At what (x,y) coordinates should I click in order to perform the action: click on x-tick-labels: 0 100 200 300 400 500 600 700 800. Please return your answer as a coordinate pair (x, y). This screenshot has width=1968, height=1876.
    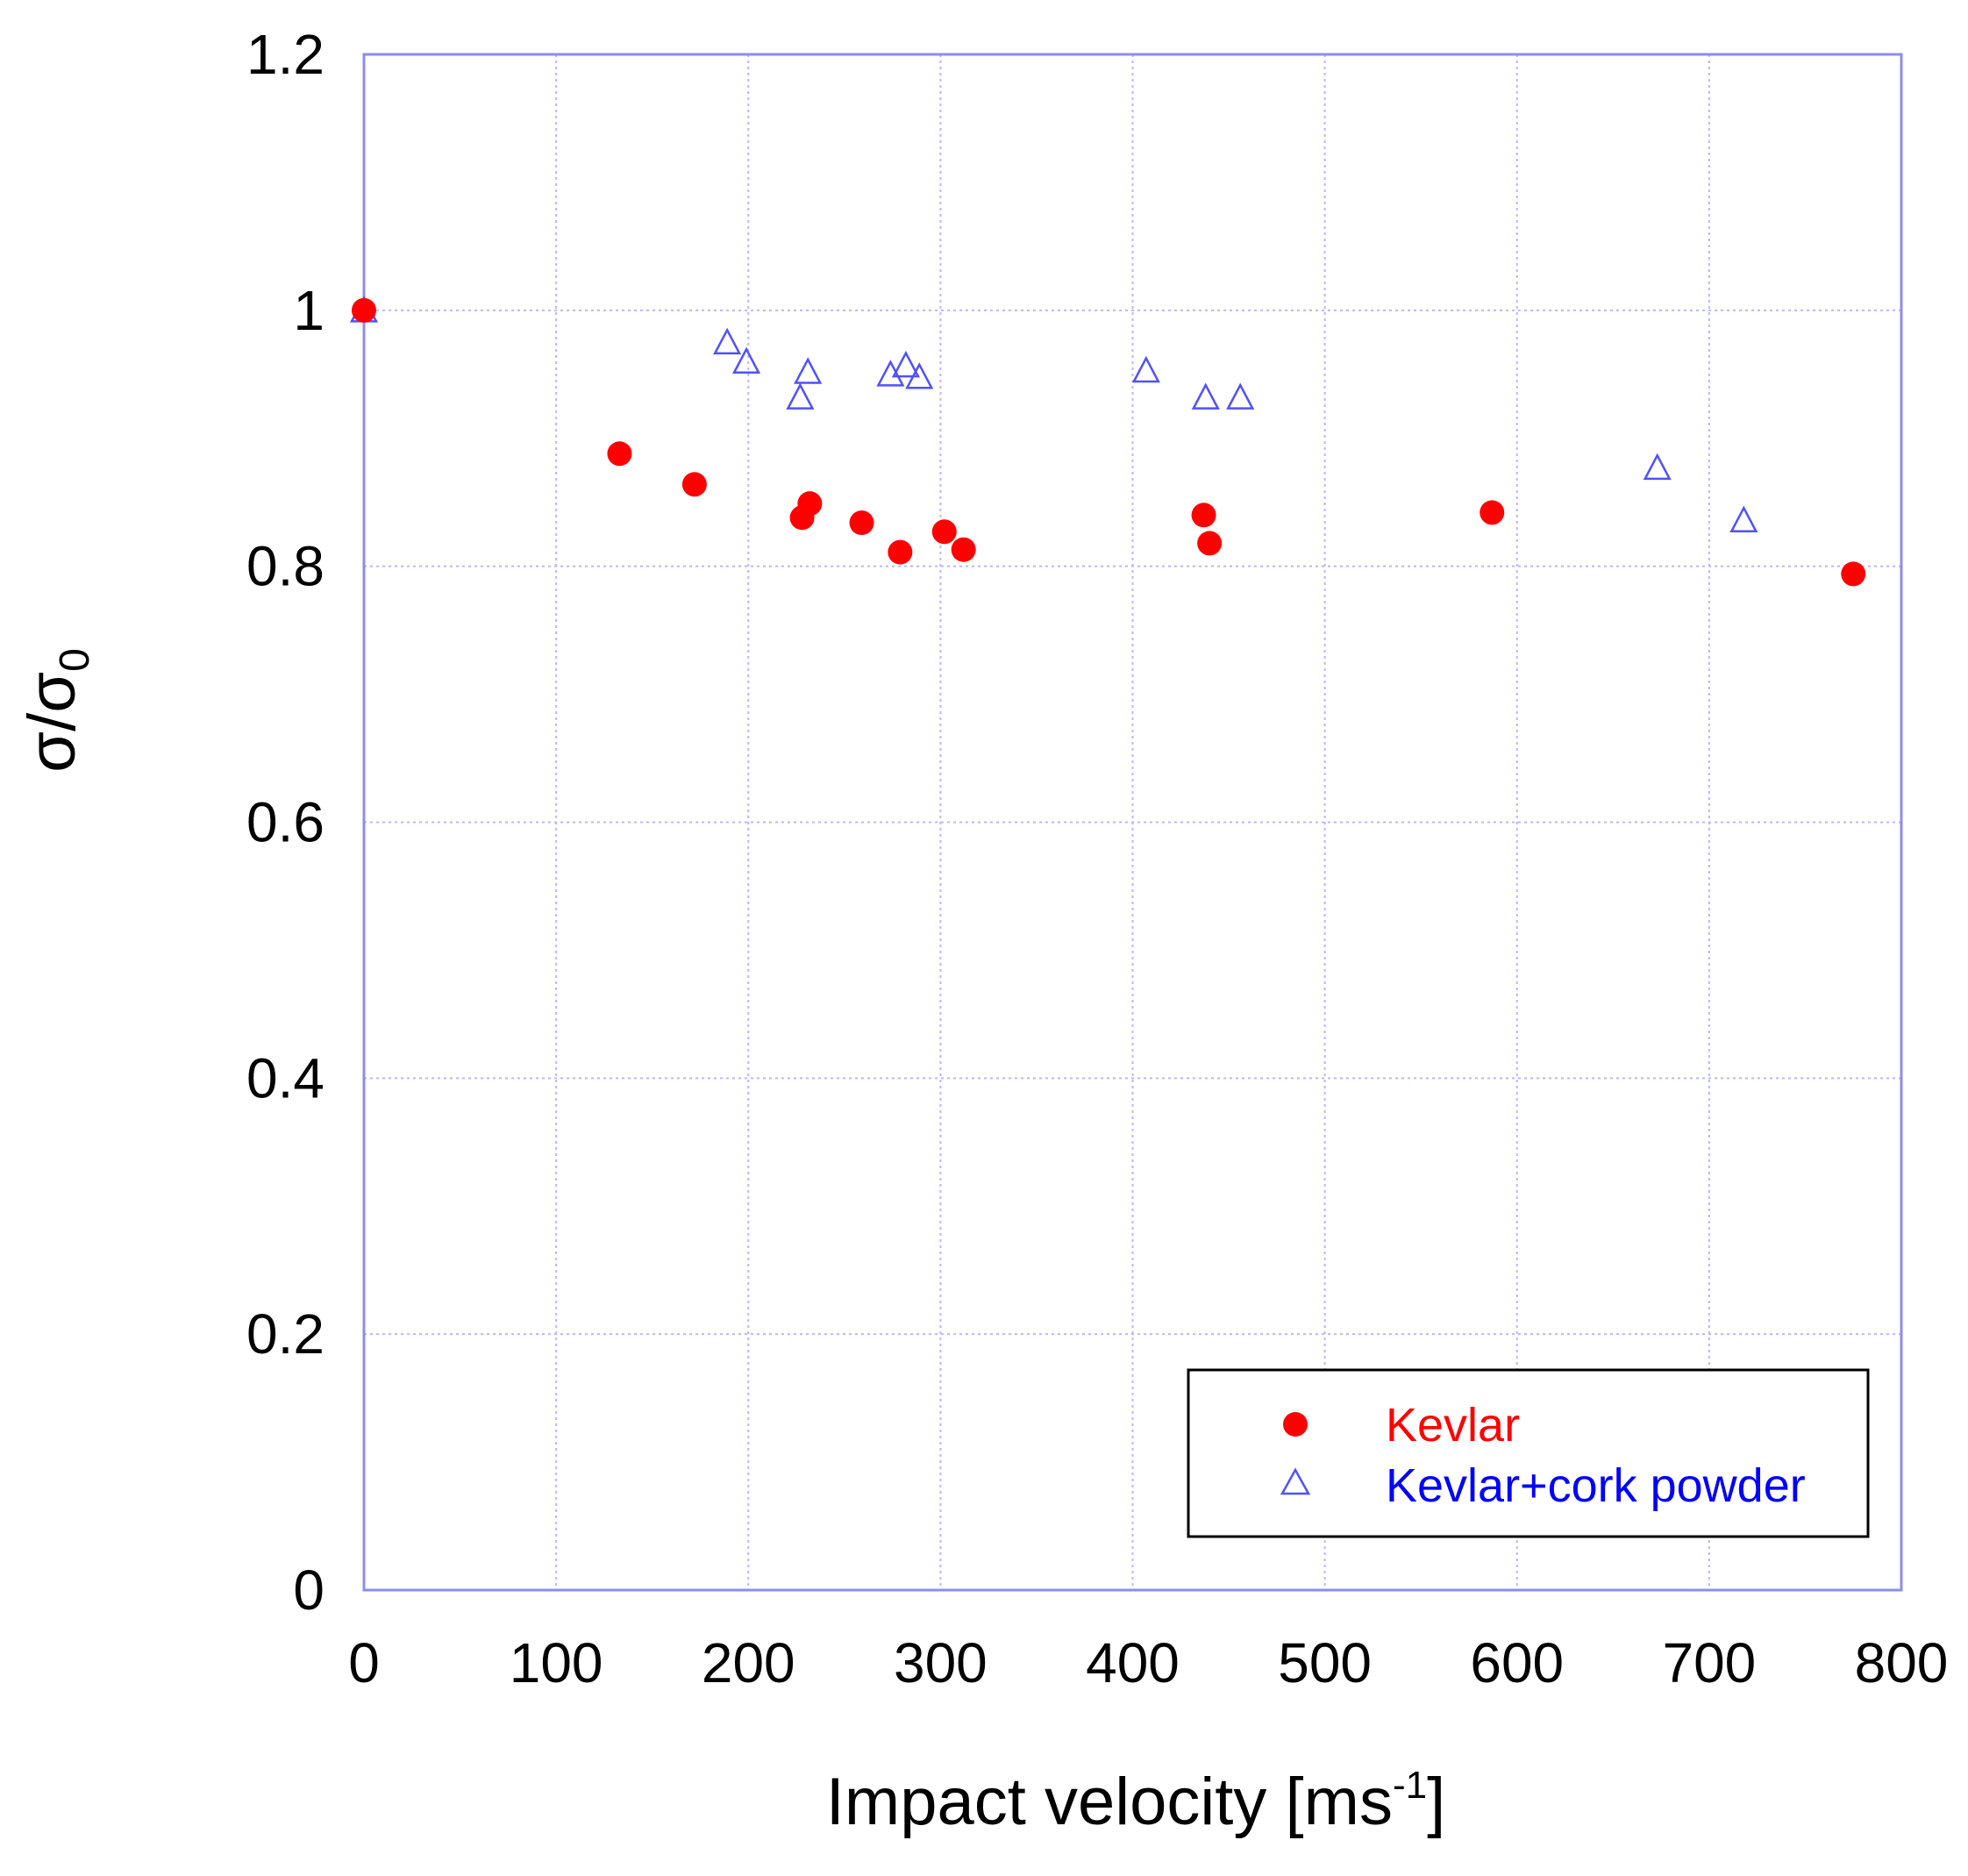
    Looking at the image, I should click on (1148, 1662).